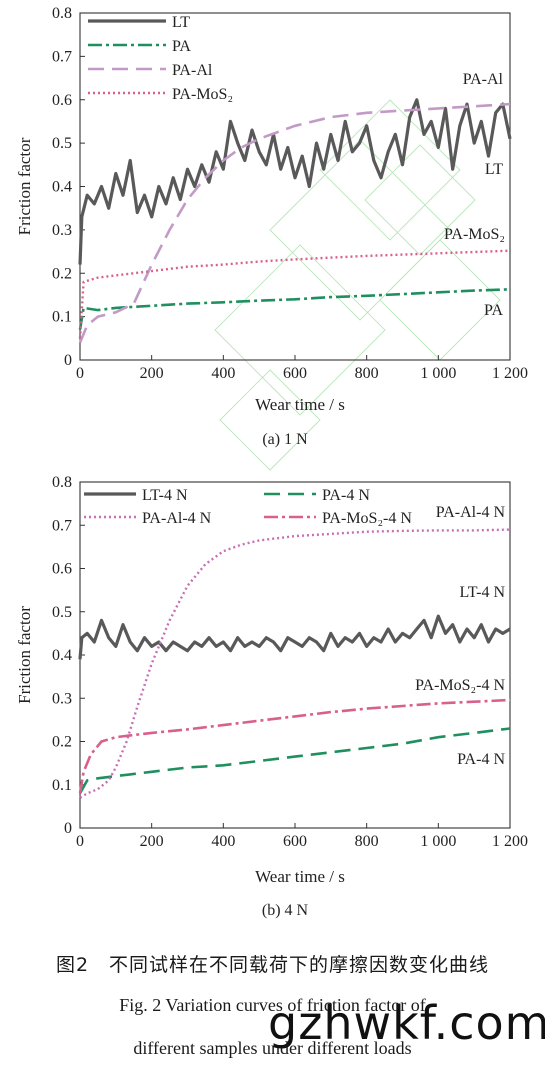 This screenshot has width=545, height=1071. I want to click on legend-label: LT, so click(181, 22).